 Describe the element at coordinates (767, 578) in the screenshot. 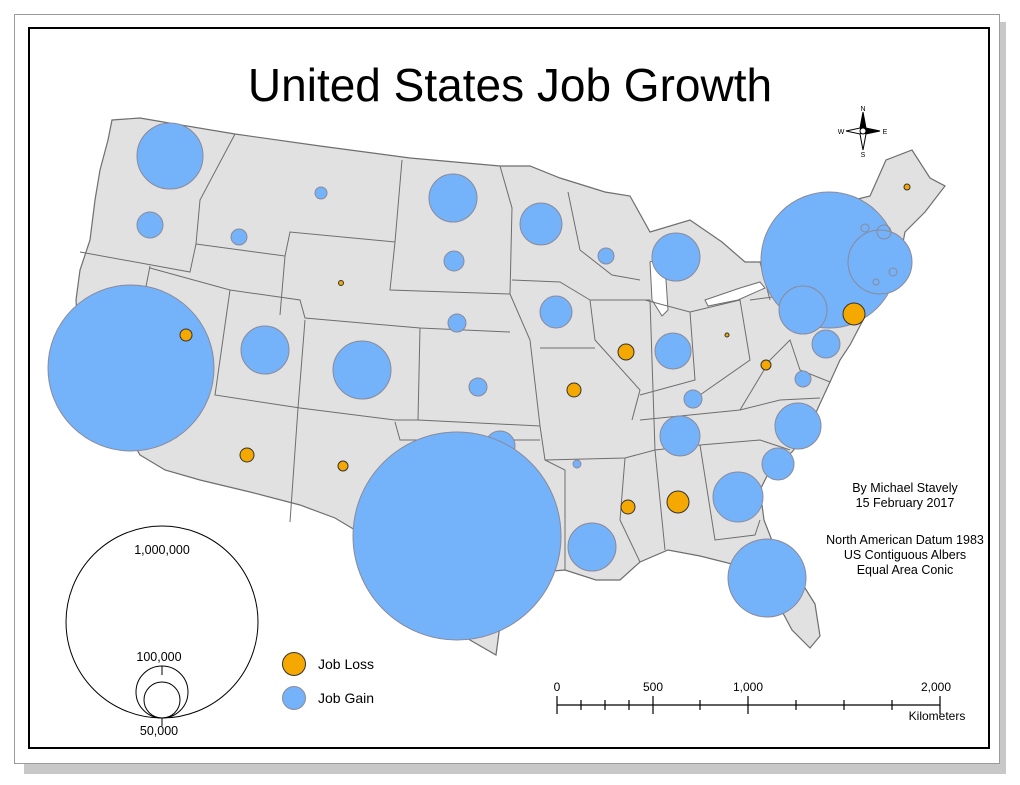

I see `gain-florida` at that location.